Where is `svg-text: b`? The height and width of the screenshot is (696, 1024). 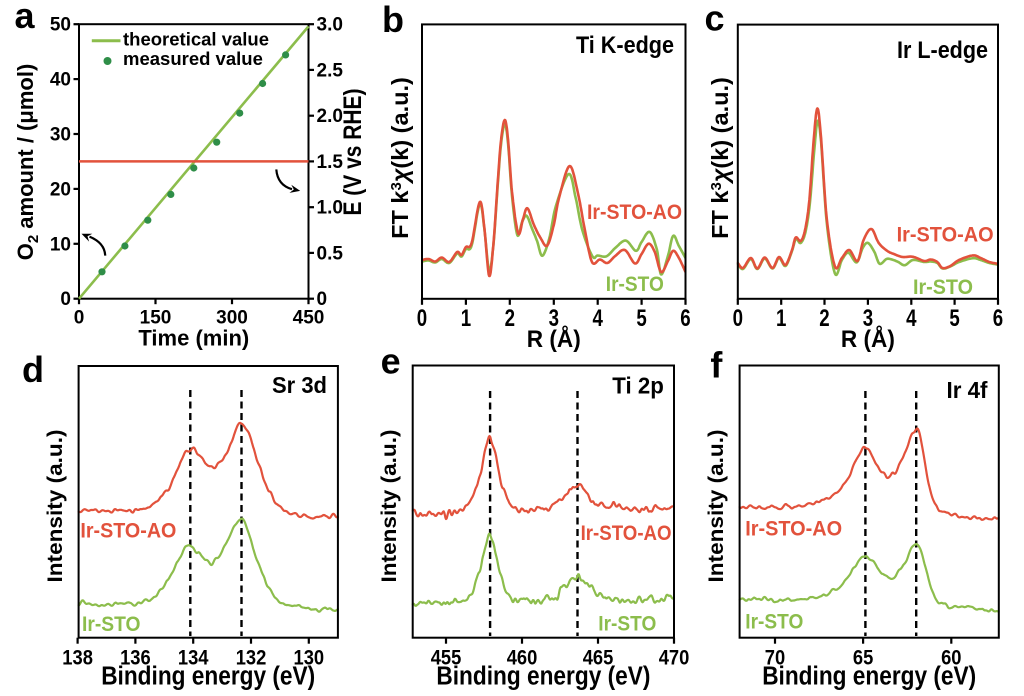
svg-text: b is located at coordinates (393, 20).